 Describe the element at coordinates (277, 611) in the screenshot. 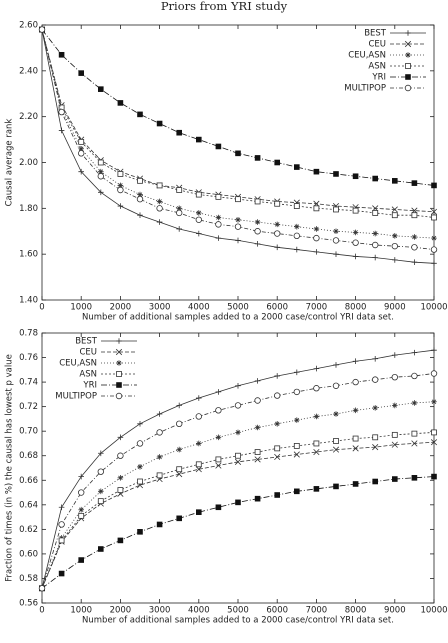

I see `x-tick-label: 6000` at that location.